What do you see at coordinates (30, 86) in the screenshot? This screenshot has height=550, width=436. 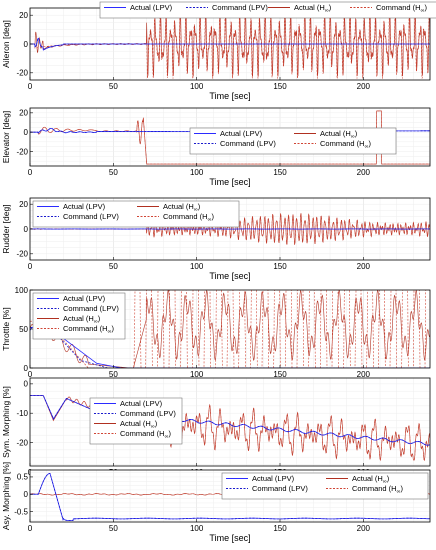 I see `aileron-xtick-label: 0` at bounding box center [30, 86].